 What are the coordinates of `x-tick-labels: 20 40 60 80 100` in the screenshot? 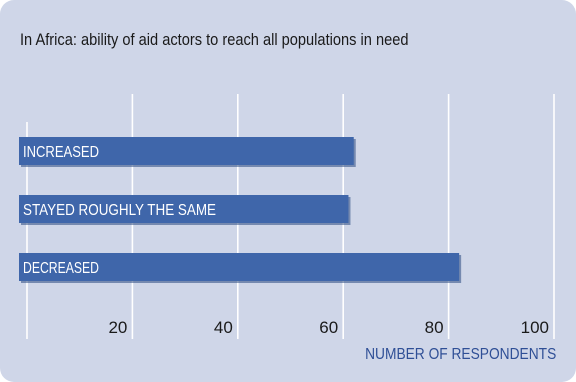 It's located at (328, 327).